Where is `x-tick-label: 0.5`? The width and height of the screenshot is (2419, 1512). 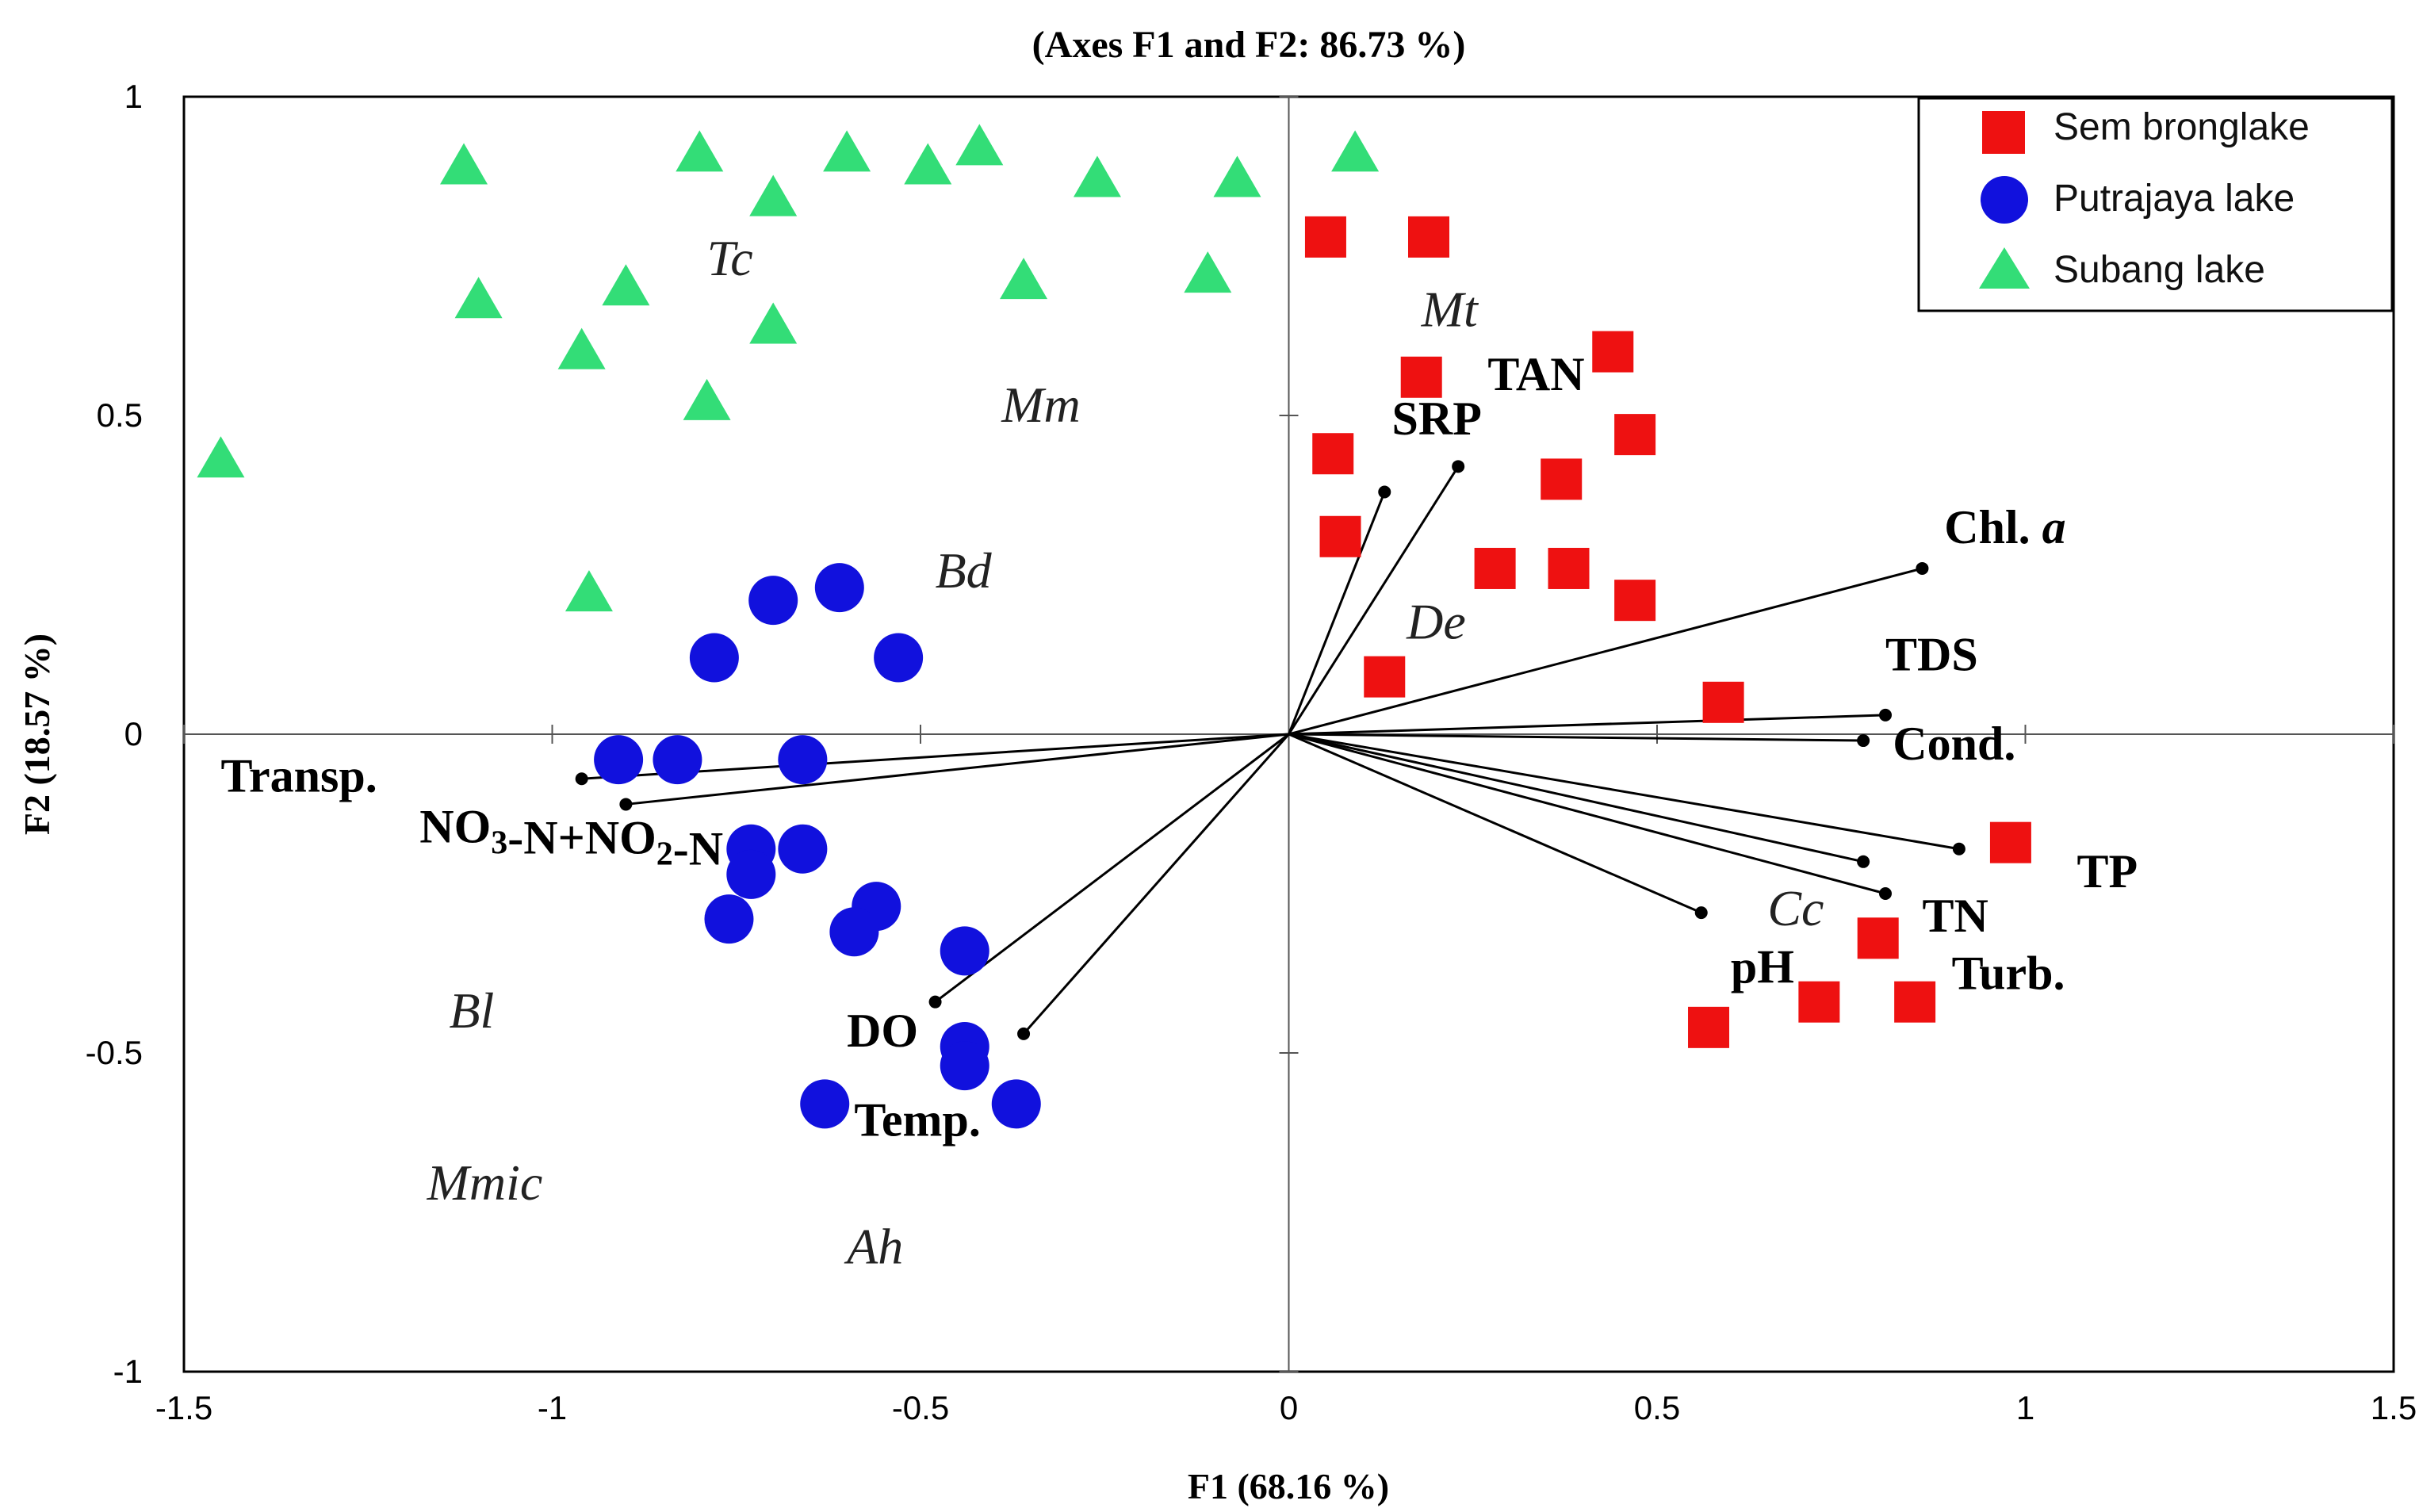 x-tick-label: 0.5 is located at coordinates (1657, 1407).